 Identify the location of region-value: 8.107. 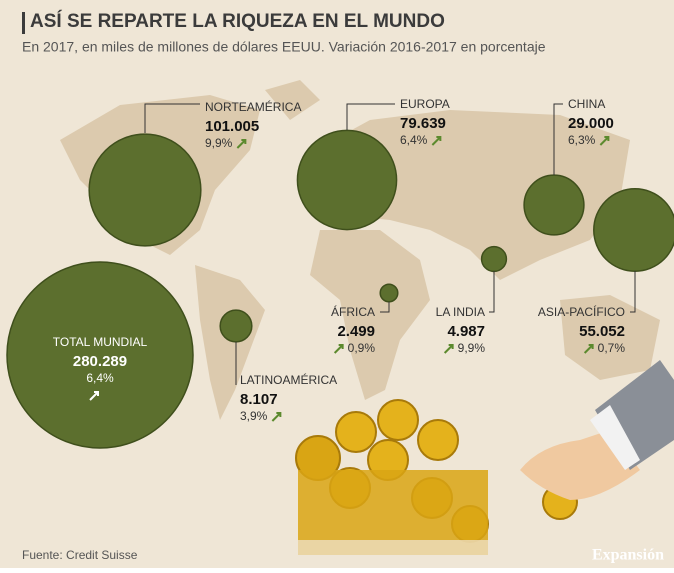
(259, 399).